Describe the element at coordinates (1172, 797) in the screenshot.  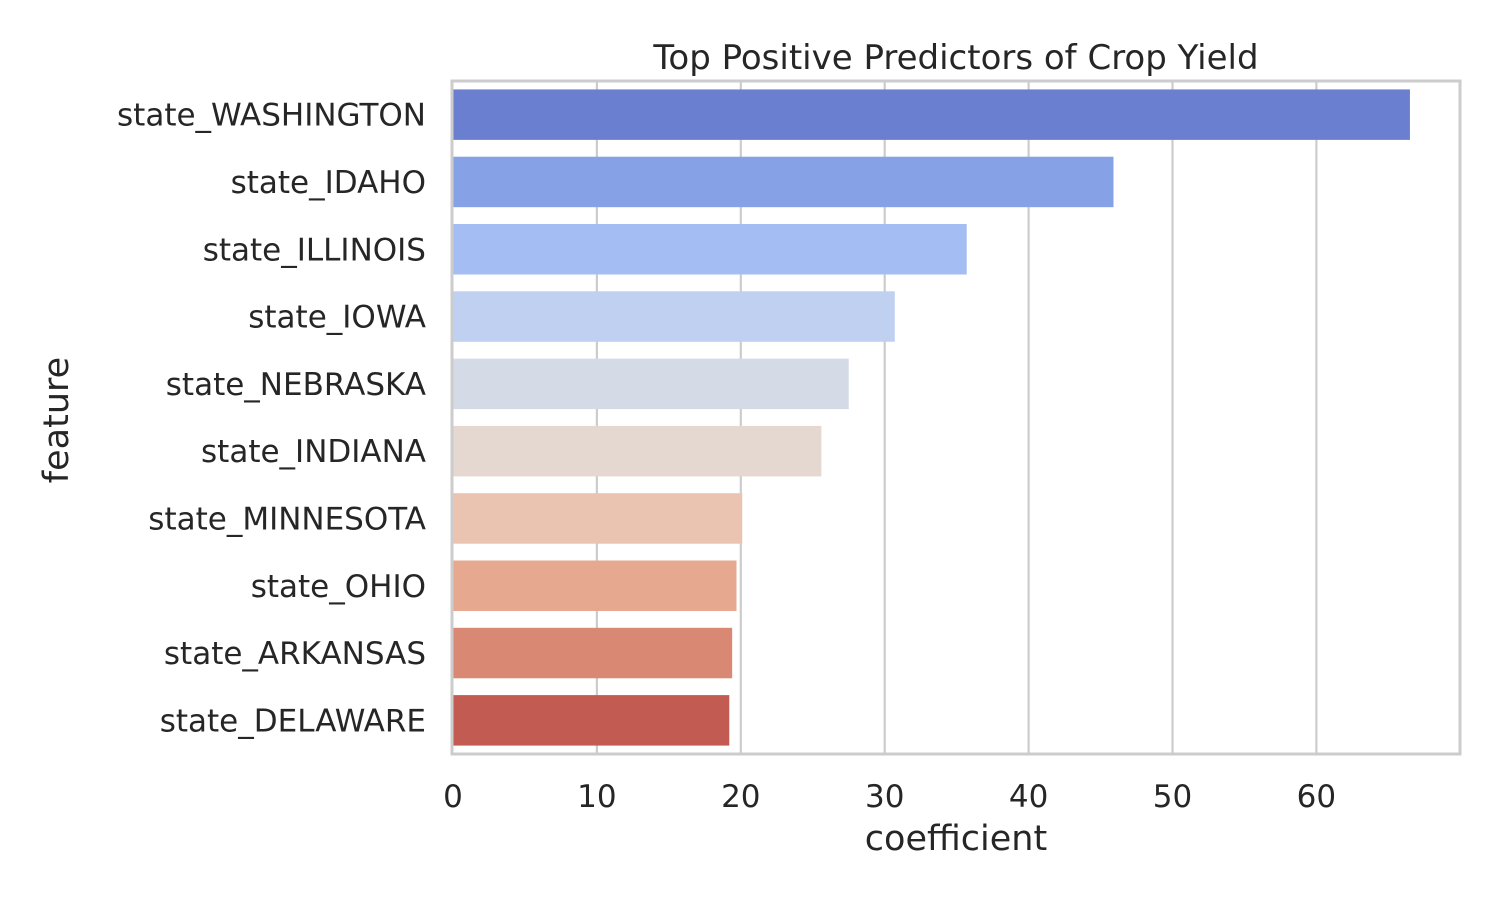
I see `x-tick-label-50: 50` at that location.